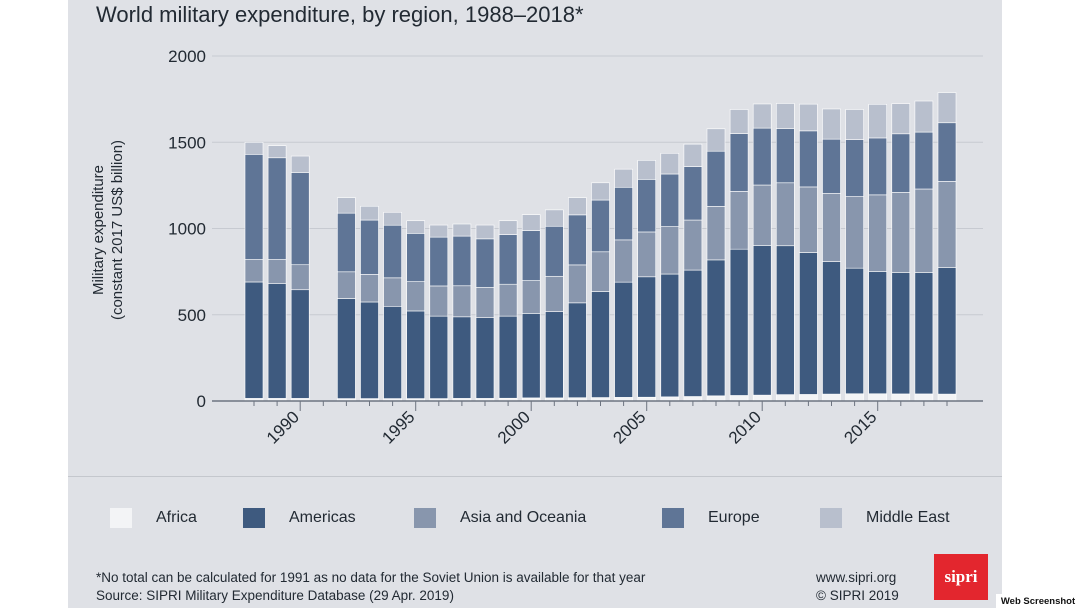 Image resolution: width=1080 pixels, height=608 pixels. What do you see at coordinates (623, 213) in the screenshot?
I see `bar-europe-2004` at bounding box center [623, 213].